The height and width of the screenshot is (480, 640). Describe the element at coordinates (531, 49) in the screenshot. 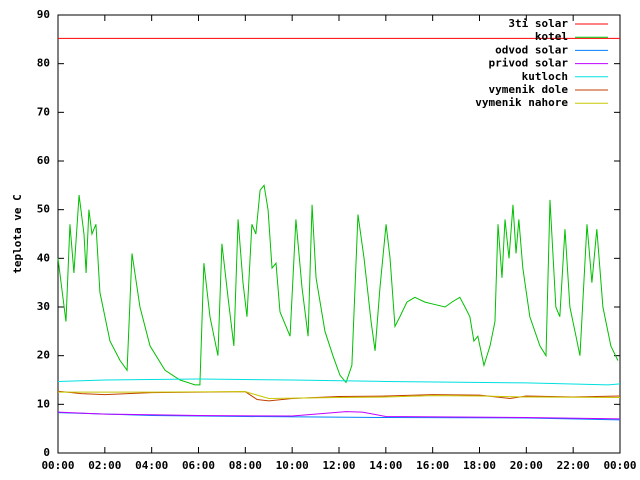

I see `legend-label: odvod solar` at that location.